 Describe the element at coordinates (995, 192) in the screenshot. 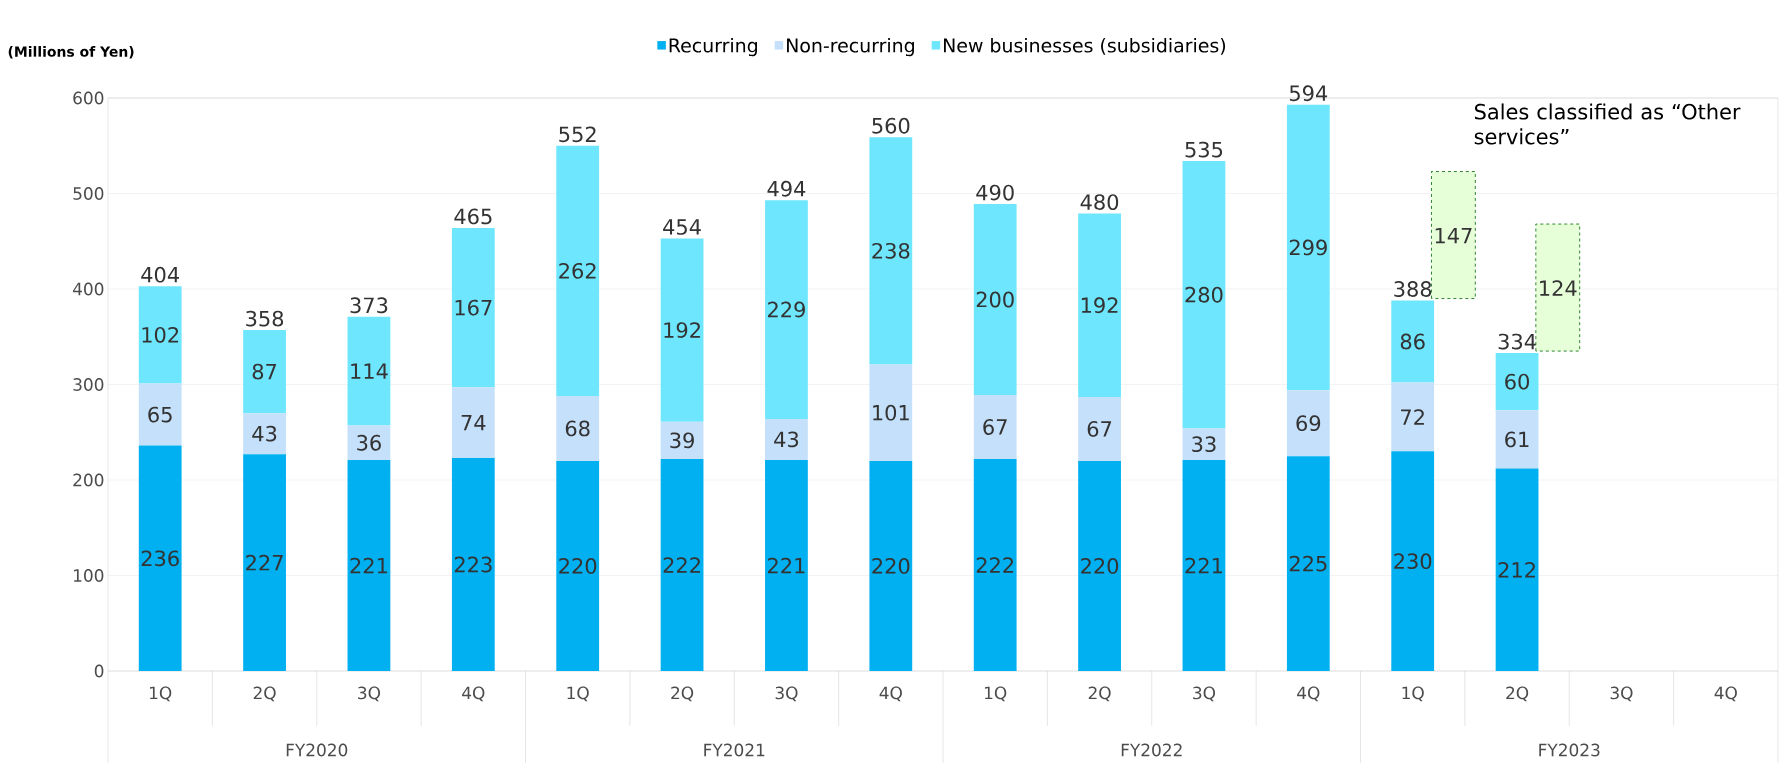

I see `total-label: 490` at that location.